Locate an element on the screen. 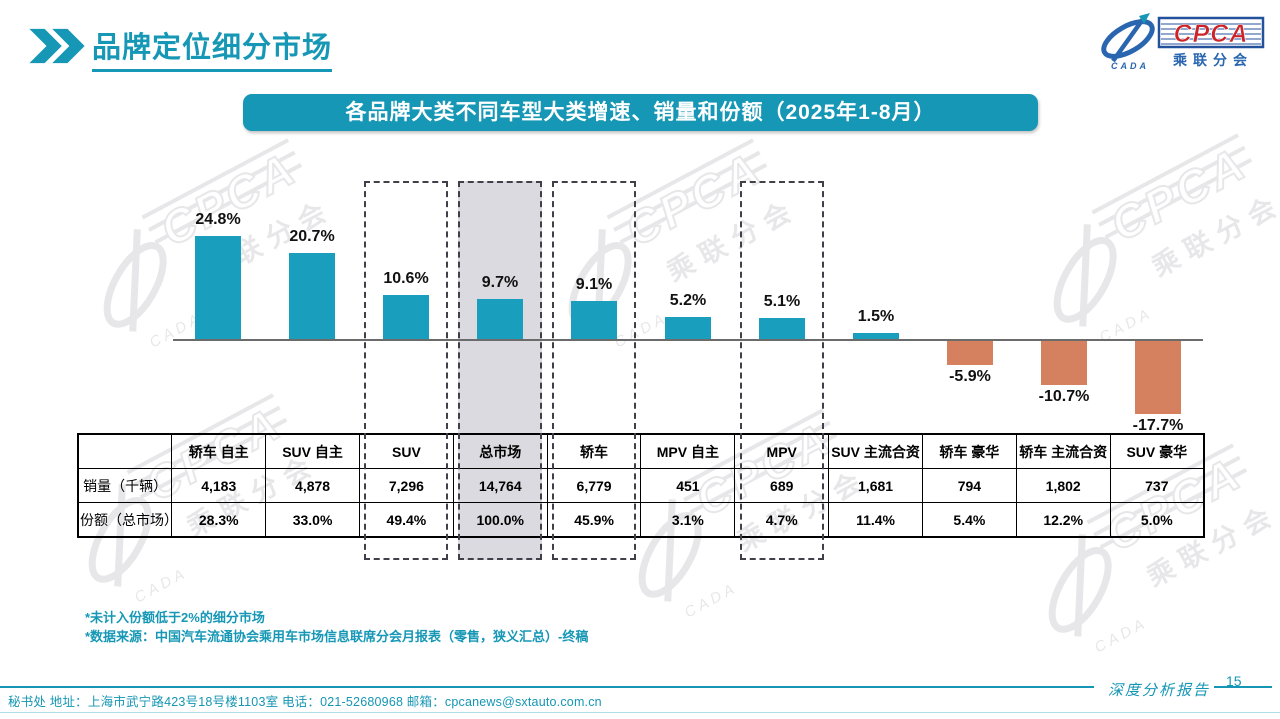 The image size is (1280, 719). table-value-cell: 4.7% is located at coordinates (782, 520).